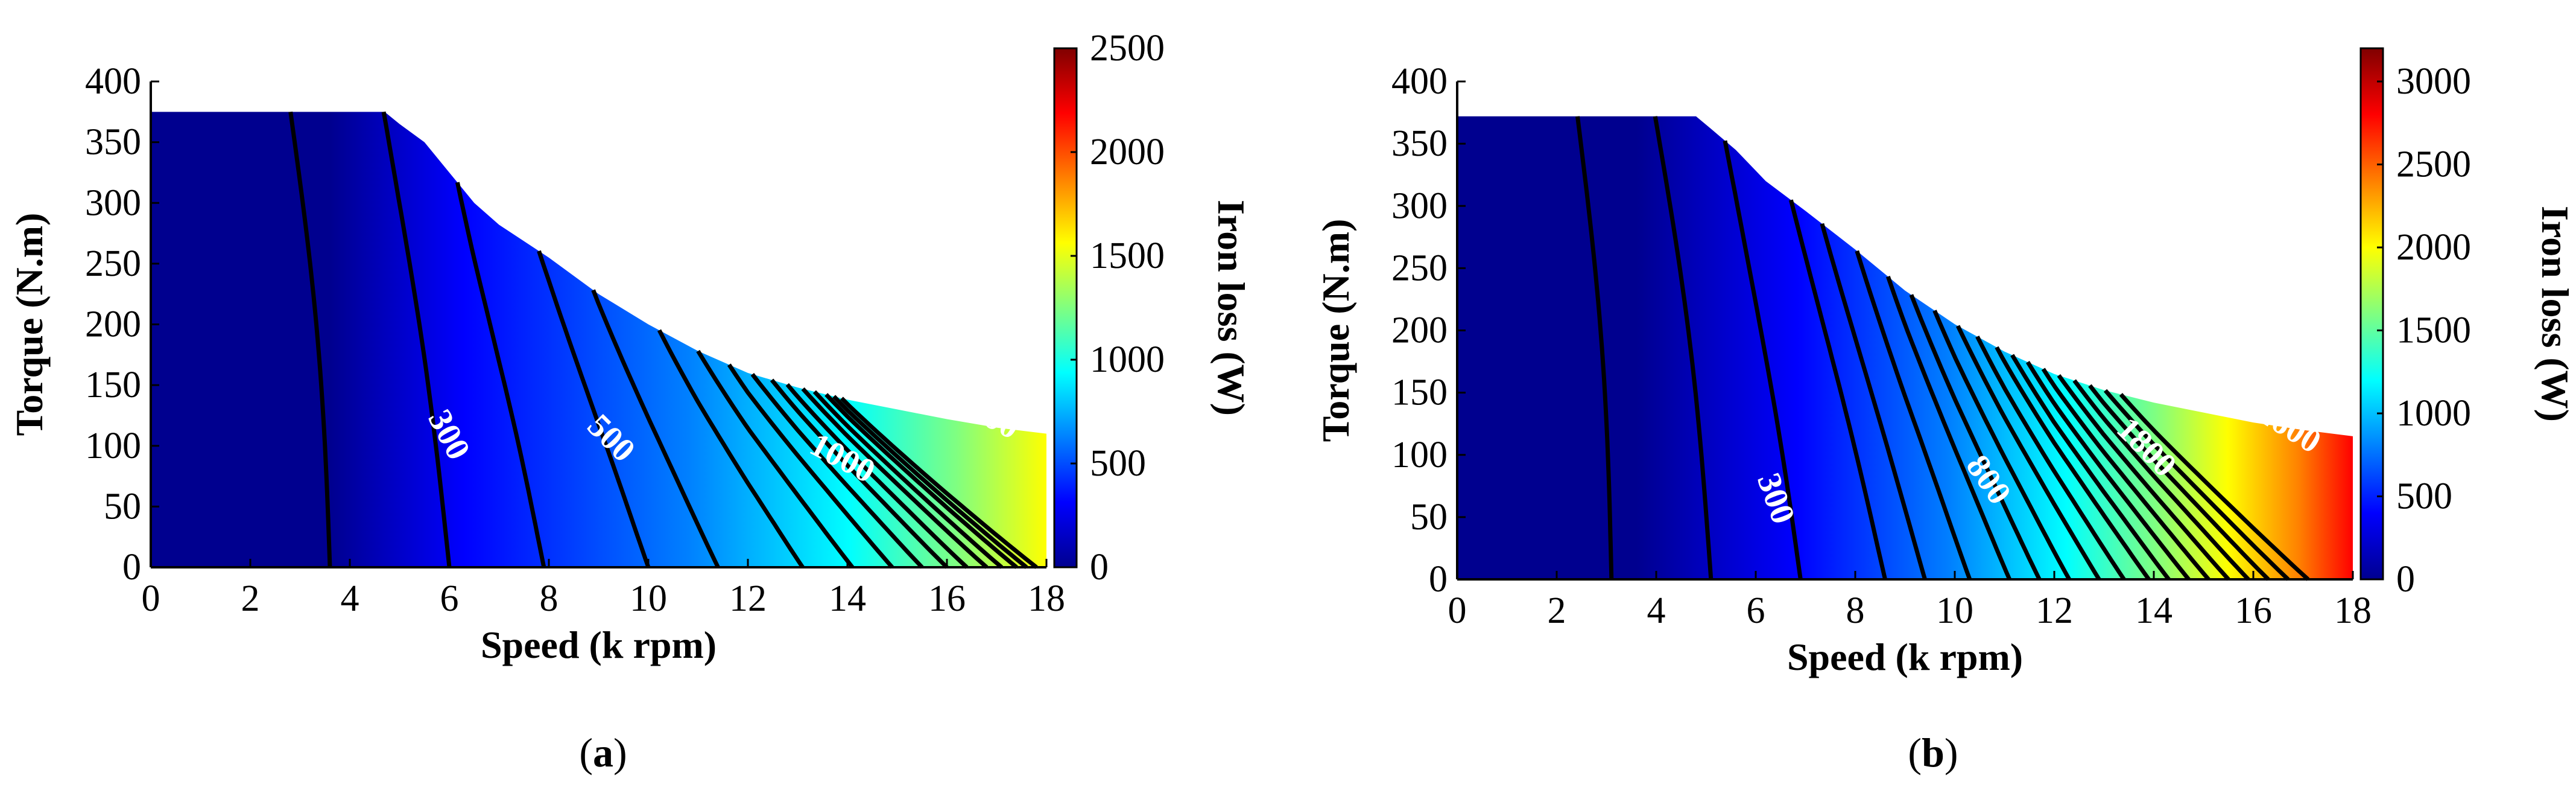 The image size is (2576, 796). Describe the element at coordinates (599, 644) in the screenshot. I see `x-axis-label: Speed (k rpm)` at that location.